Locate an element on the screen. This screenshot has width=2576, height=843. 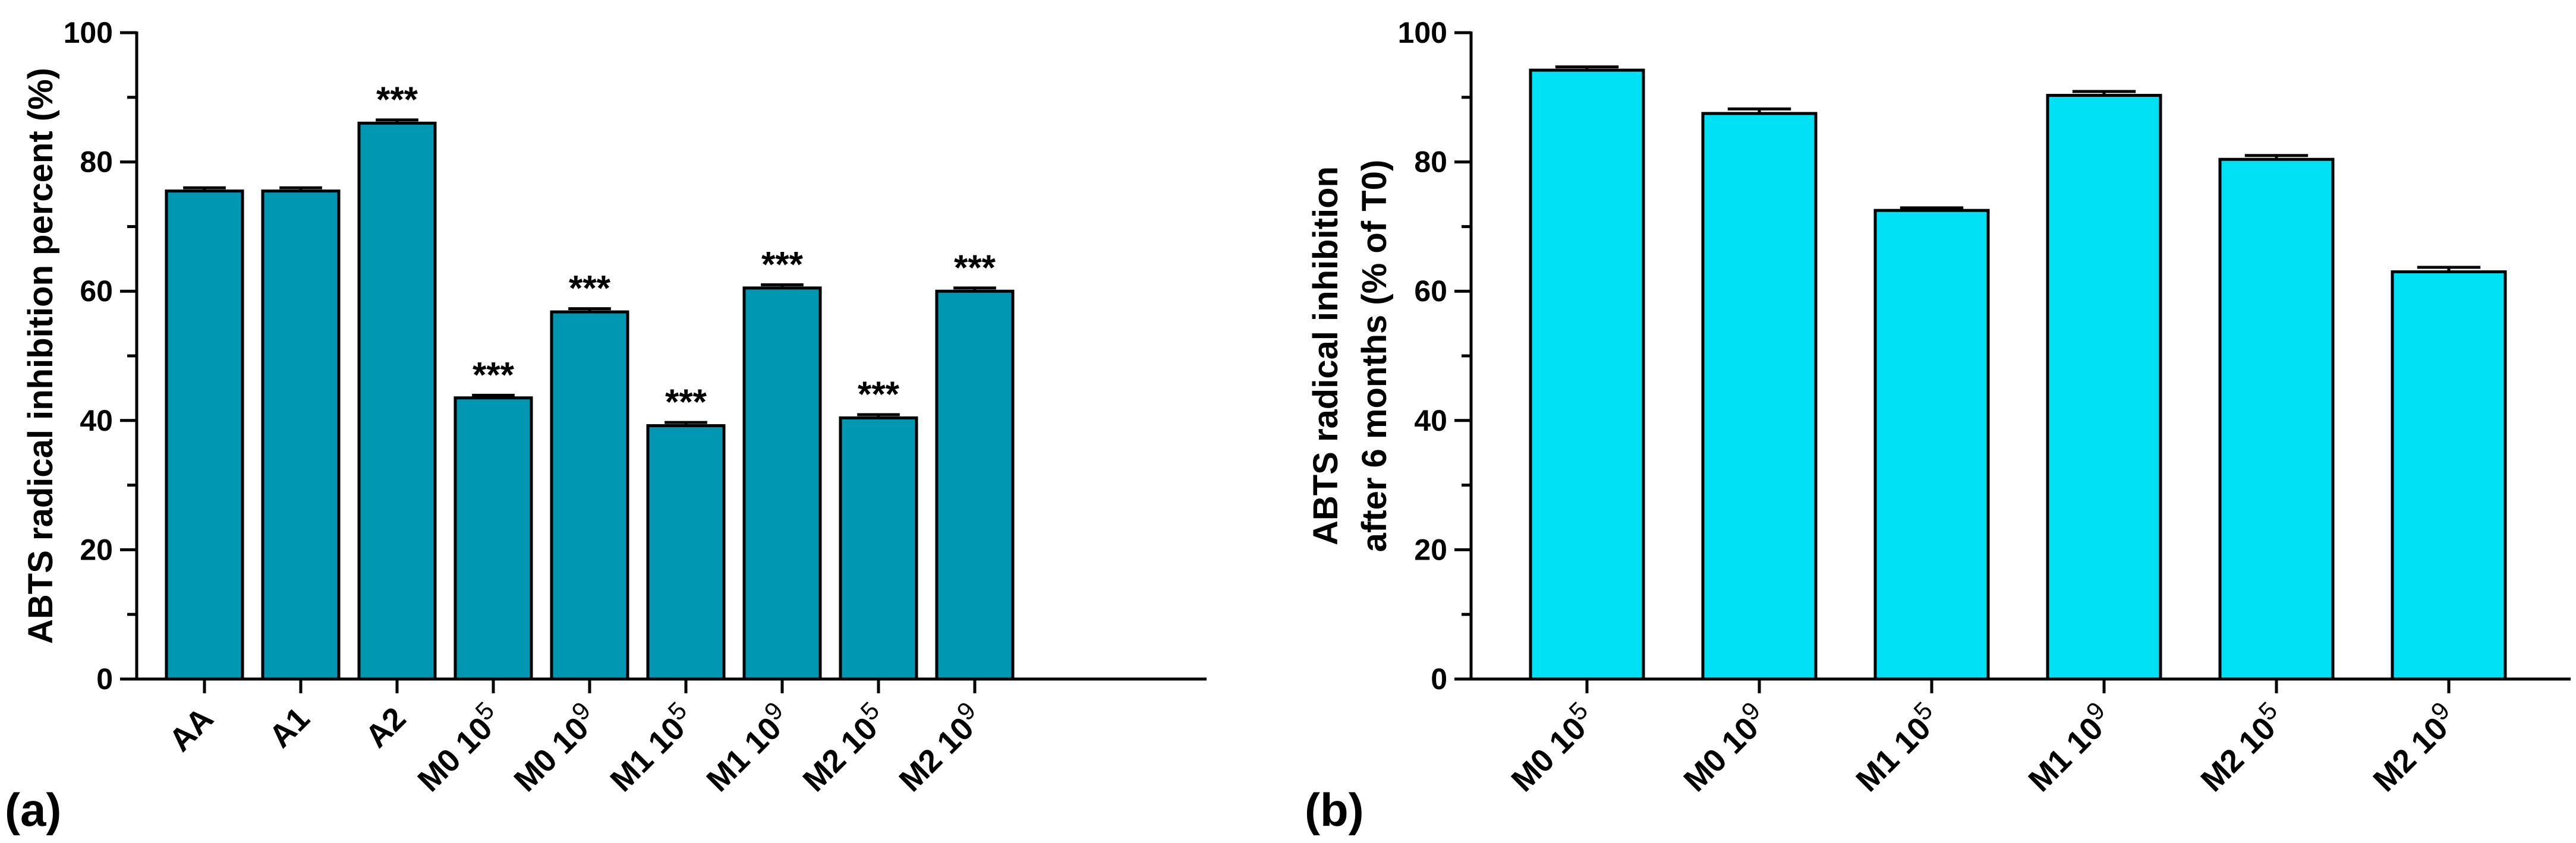
panel-label: (a) is located at coordinates (33, 810).